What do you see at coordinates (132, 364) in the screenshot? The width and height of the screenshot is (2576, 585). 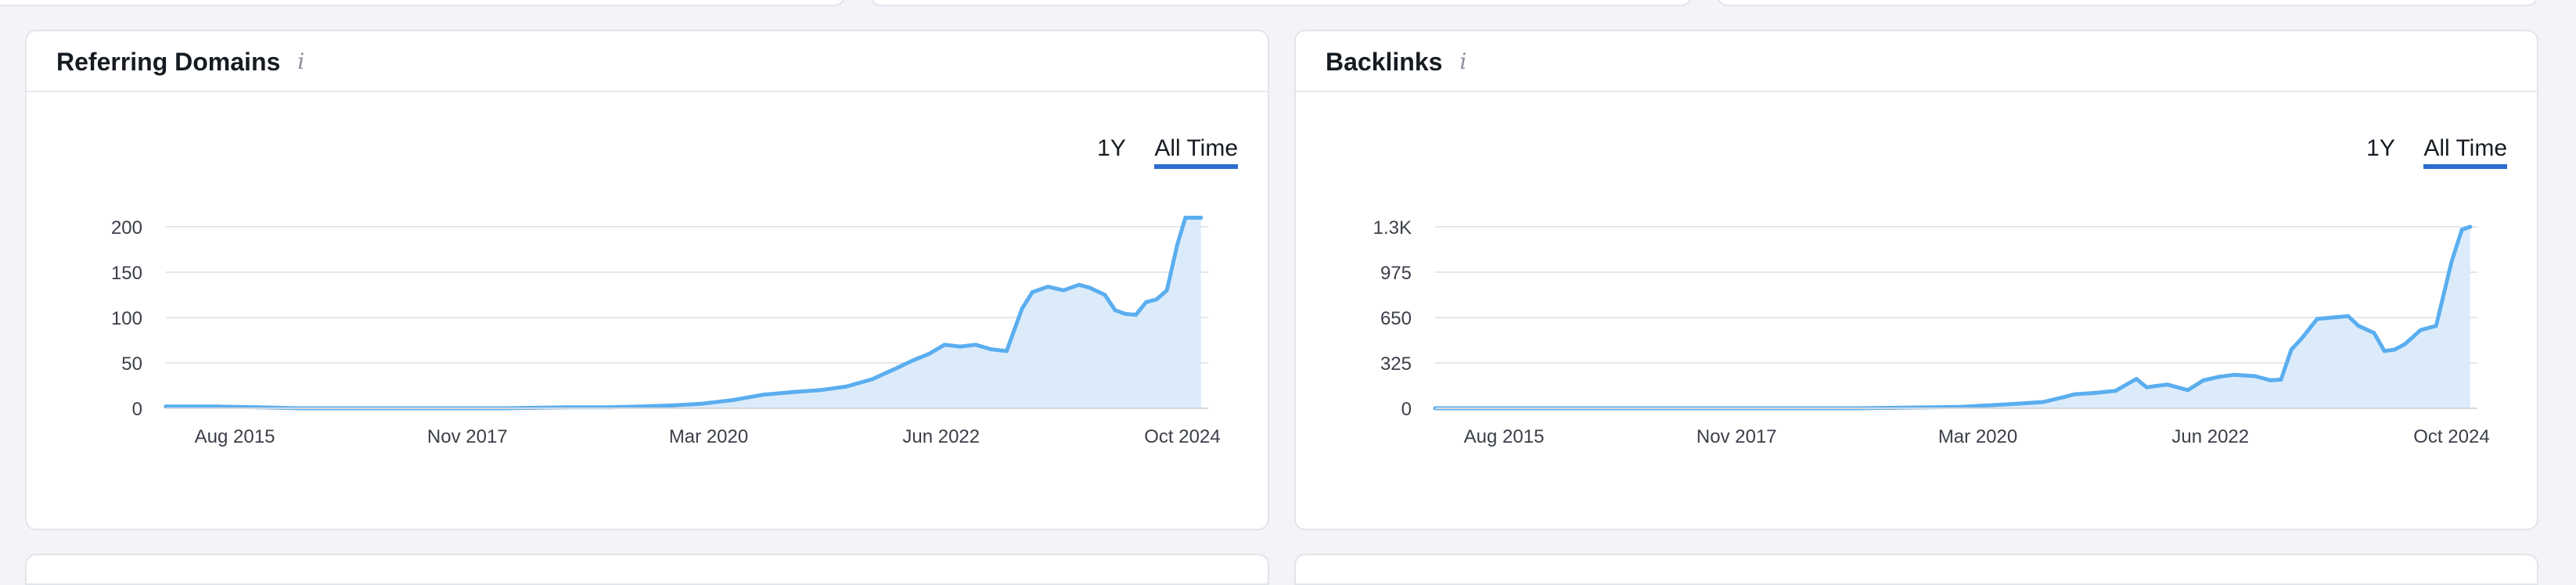 I see `y-tick-label: 50` at bounding box center [132, 364].